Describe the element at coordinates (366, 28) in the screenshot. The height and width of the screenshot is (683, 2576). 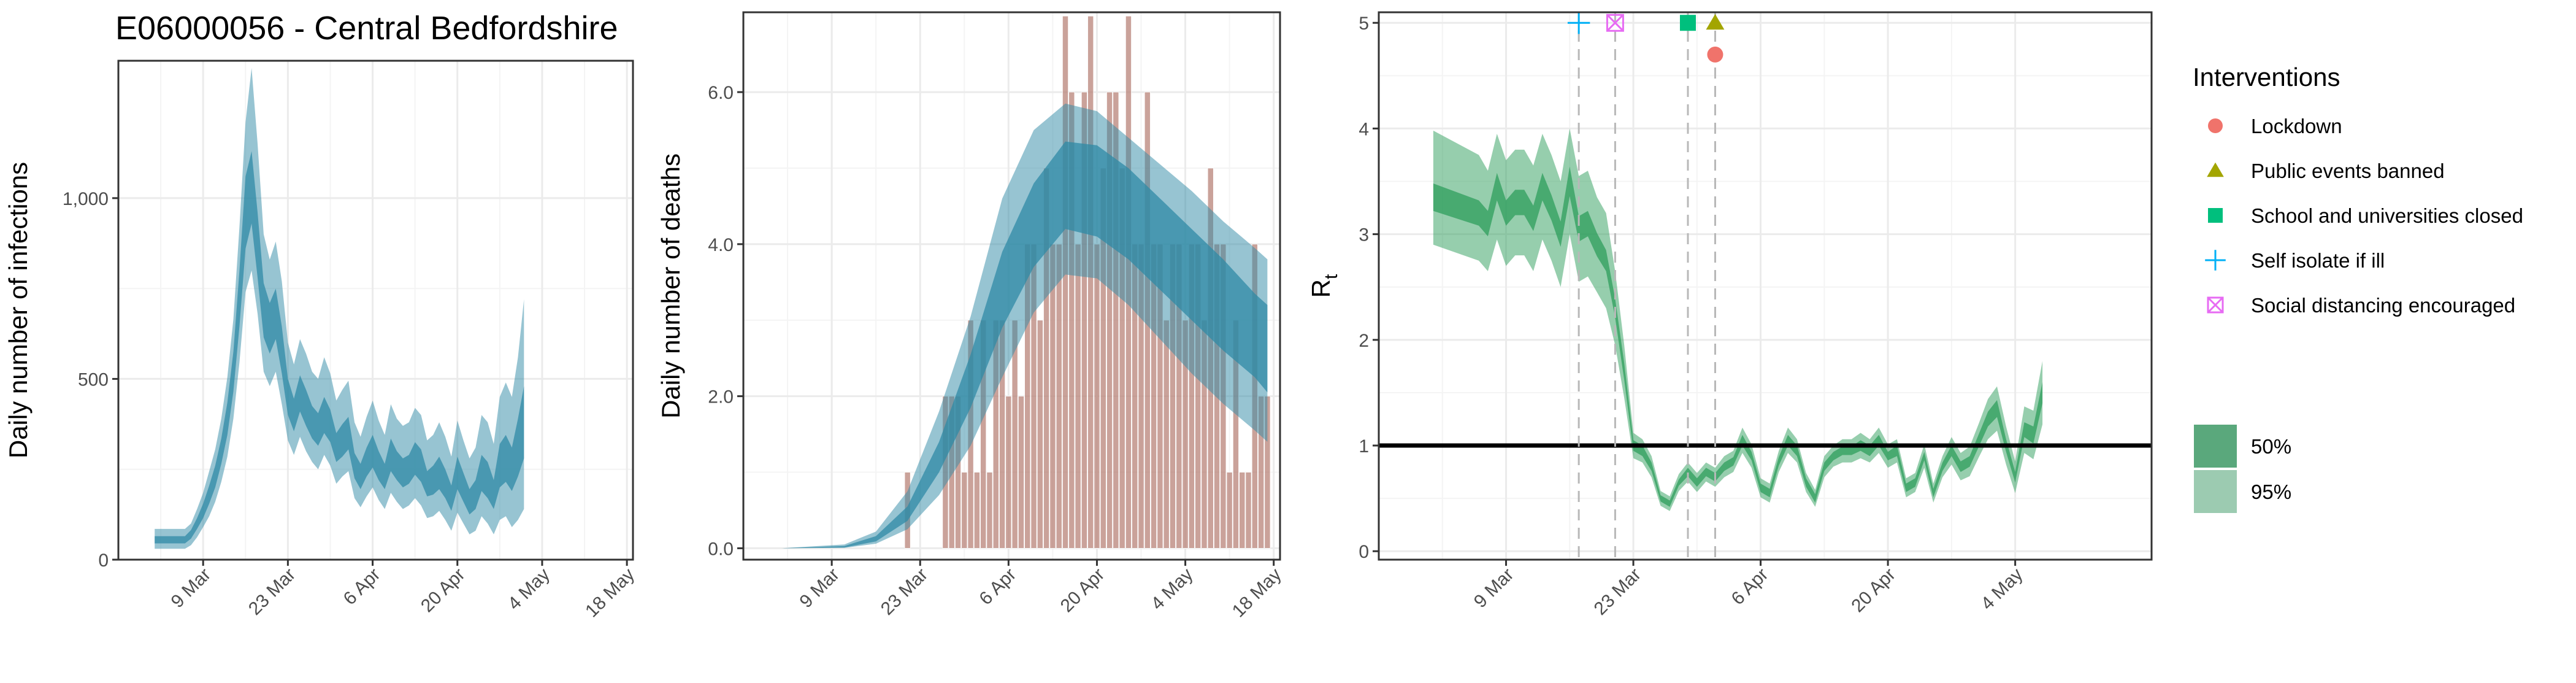
I see `figure-title: E06000056 - Central Bedfordshire` at that location.